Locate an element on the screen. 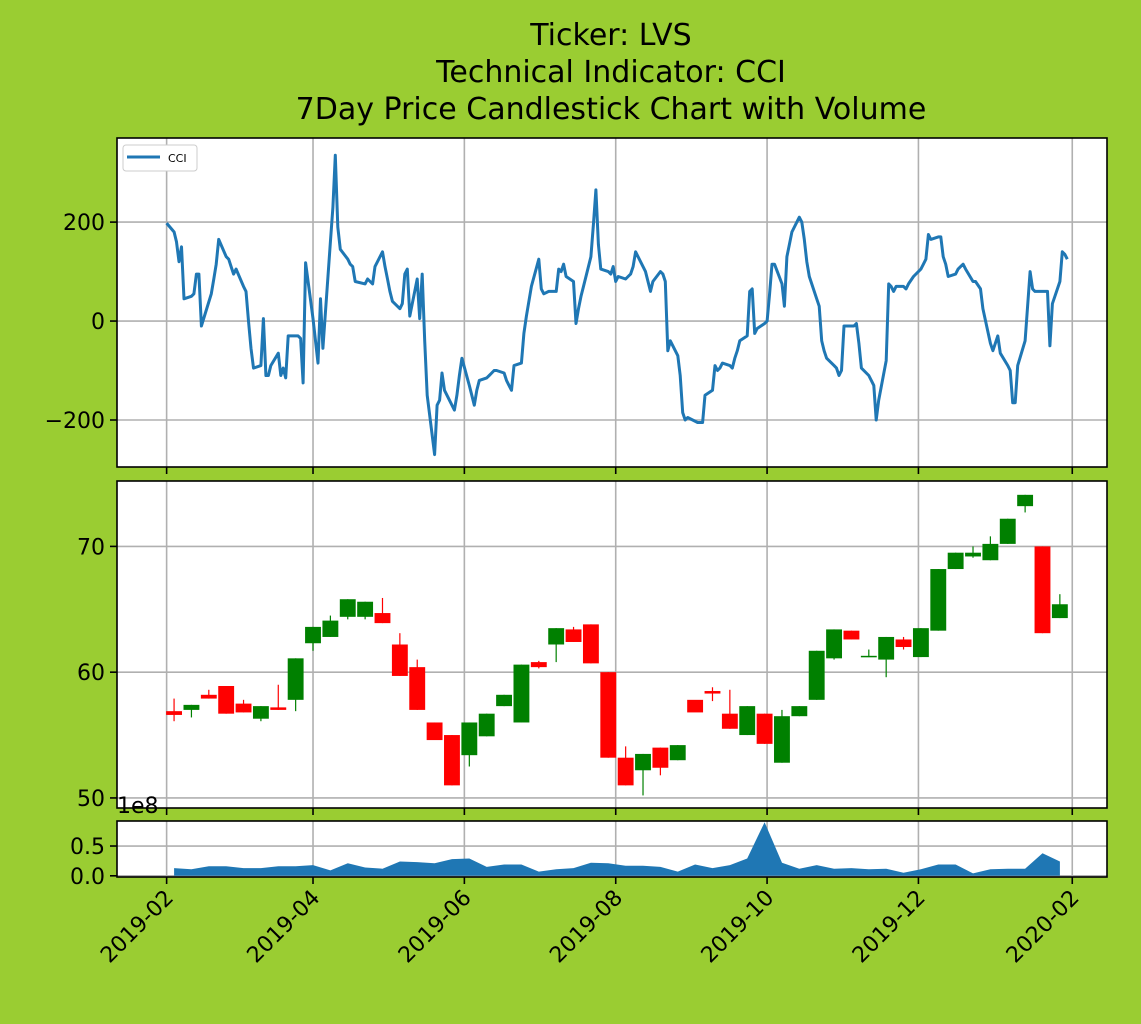  volume-ytick-label-0: 0.5 is located at coordinates (87, 847).